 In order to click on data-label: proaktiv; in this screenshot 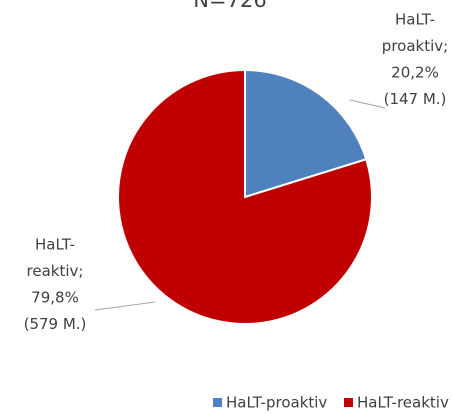, I will do `click(415, 46)`.